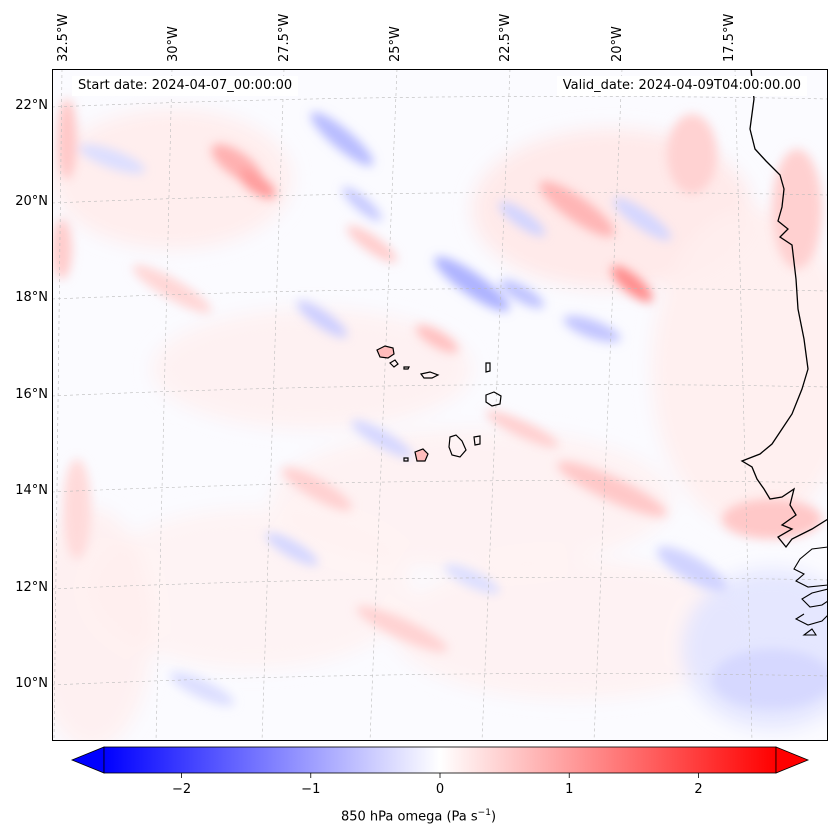  What do you see at coordinates (698, 789) in the screenshot?
I see `colorbar-tick-label: 2` at bounding box center [698, 789].